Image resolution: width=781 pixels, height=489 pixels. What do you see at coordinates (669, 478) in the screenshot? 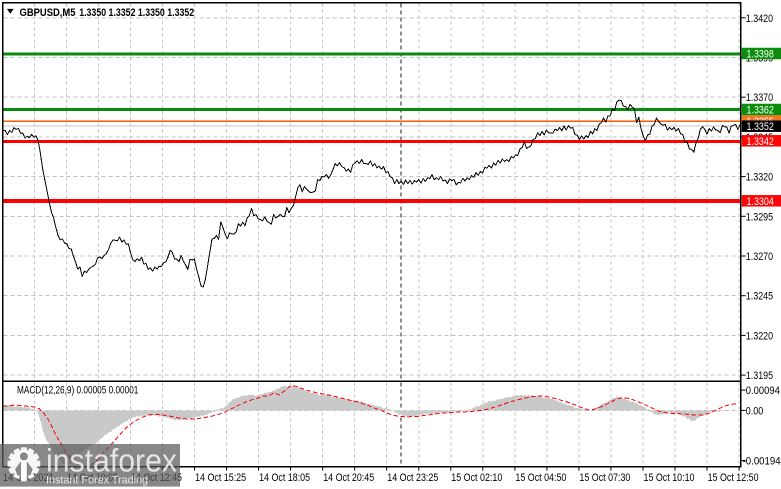
I see `svg-text: 15 Oct 10:10` at bounding box center [669, 478].